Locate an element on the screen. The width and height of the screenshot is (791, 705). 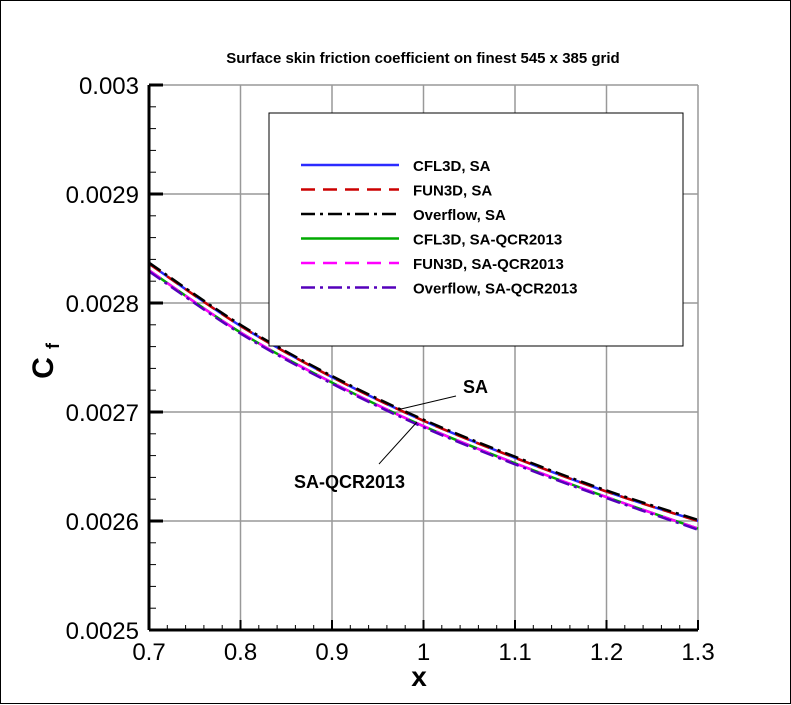
x-tick-label: 0.9 is located at coordinates (331, 652).